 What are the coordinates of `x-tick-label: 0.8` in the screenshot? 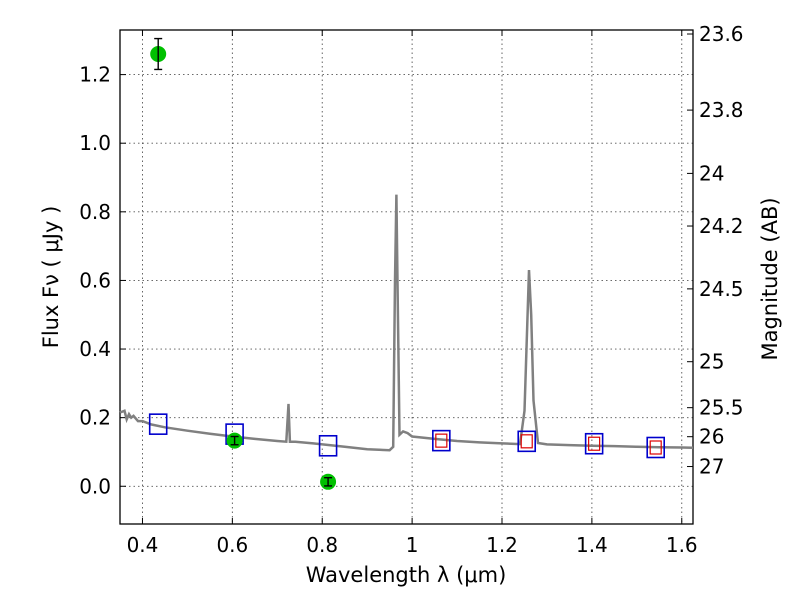 It's located at (322, 545).